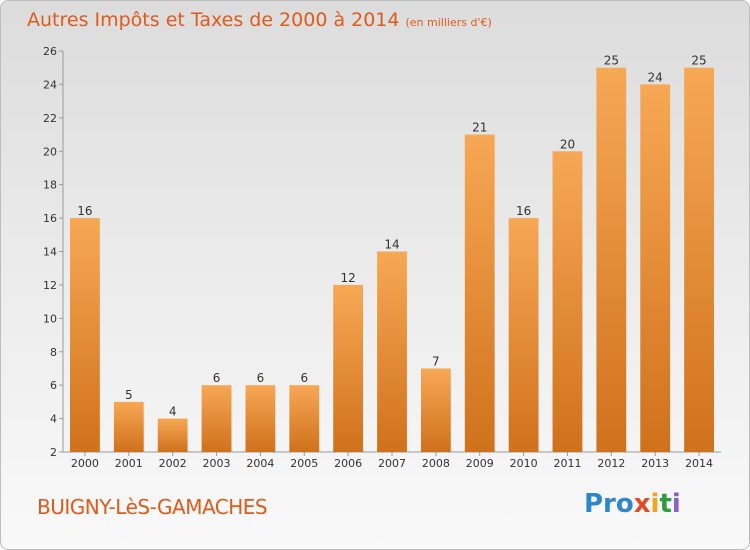 The width and height of the screenshot is (750, 550). What do you see at coordinates (699, 259) in the screenshot?
I see `bar-2014` at bounding box center [699, 259].